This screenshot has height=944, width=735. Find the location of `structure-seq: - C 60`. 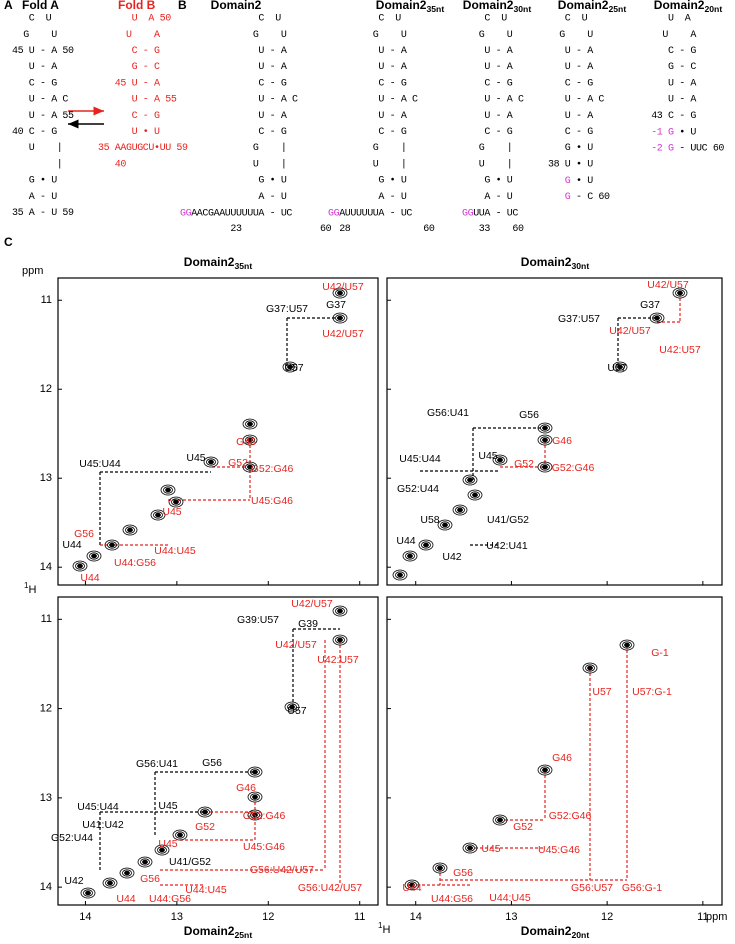

structure-seq: - C 60 is located at coordinates (590, 197).